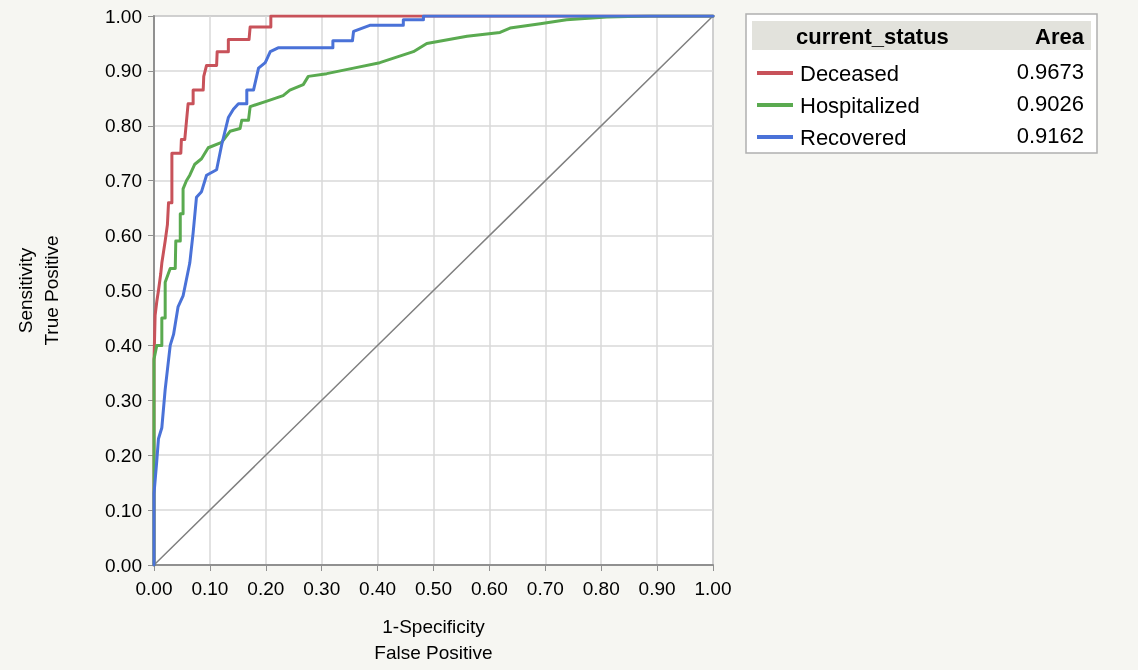 The width and height of the screenshot is (1138, 670). What do you see at coordinates (872, 36) in the screenshot?
I see `legend-title: current_status` at bounding box center [872, 36].